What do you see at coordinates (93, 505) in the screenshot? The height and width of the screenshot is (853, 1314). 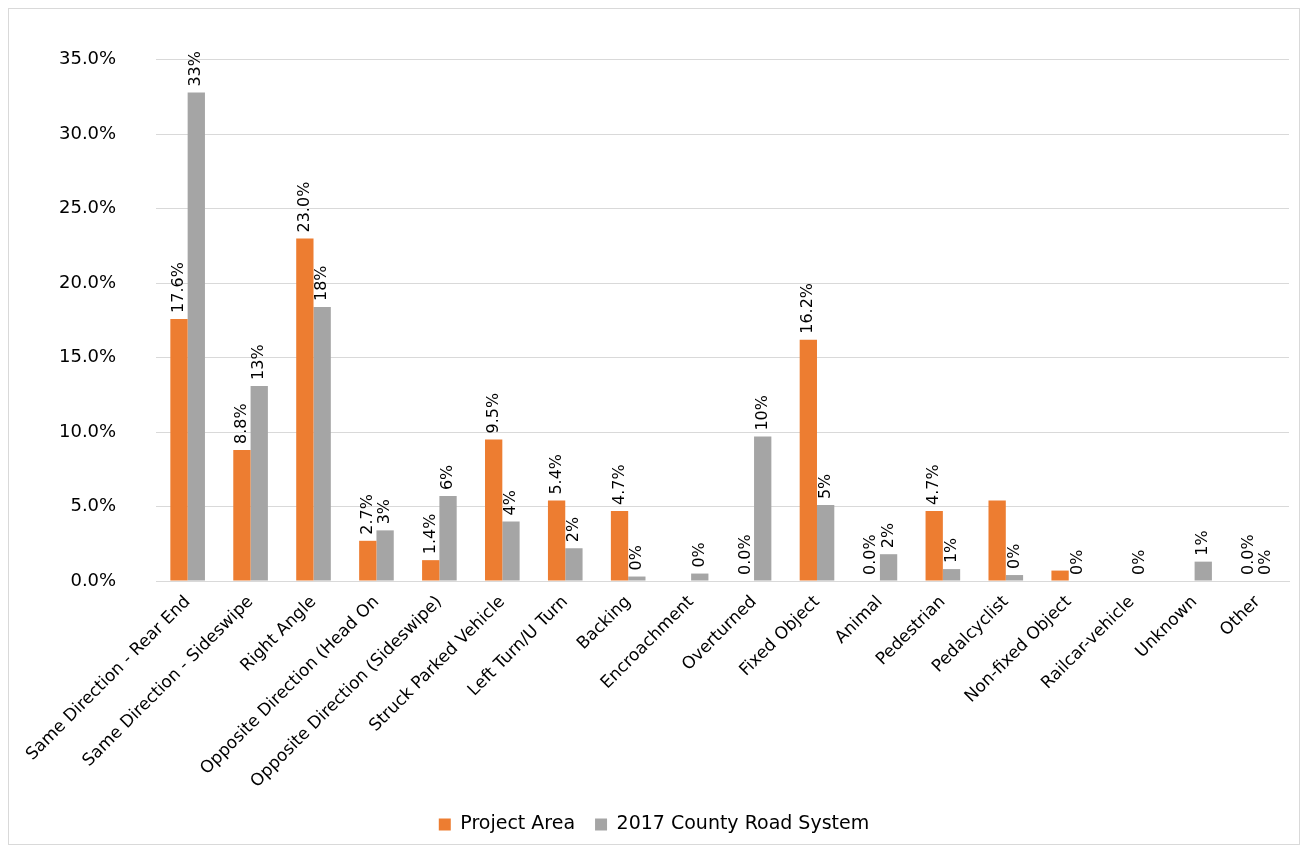 I see `y-tick-label: 5.0%` at bounding box center [93, 505].